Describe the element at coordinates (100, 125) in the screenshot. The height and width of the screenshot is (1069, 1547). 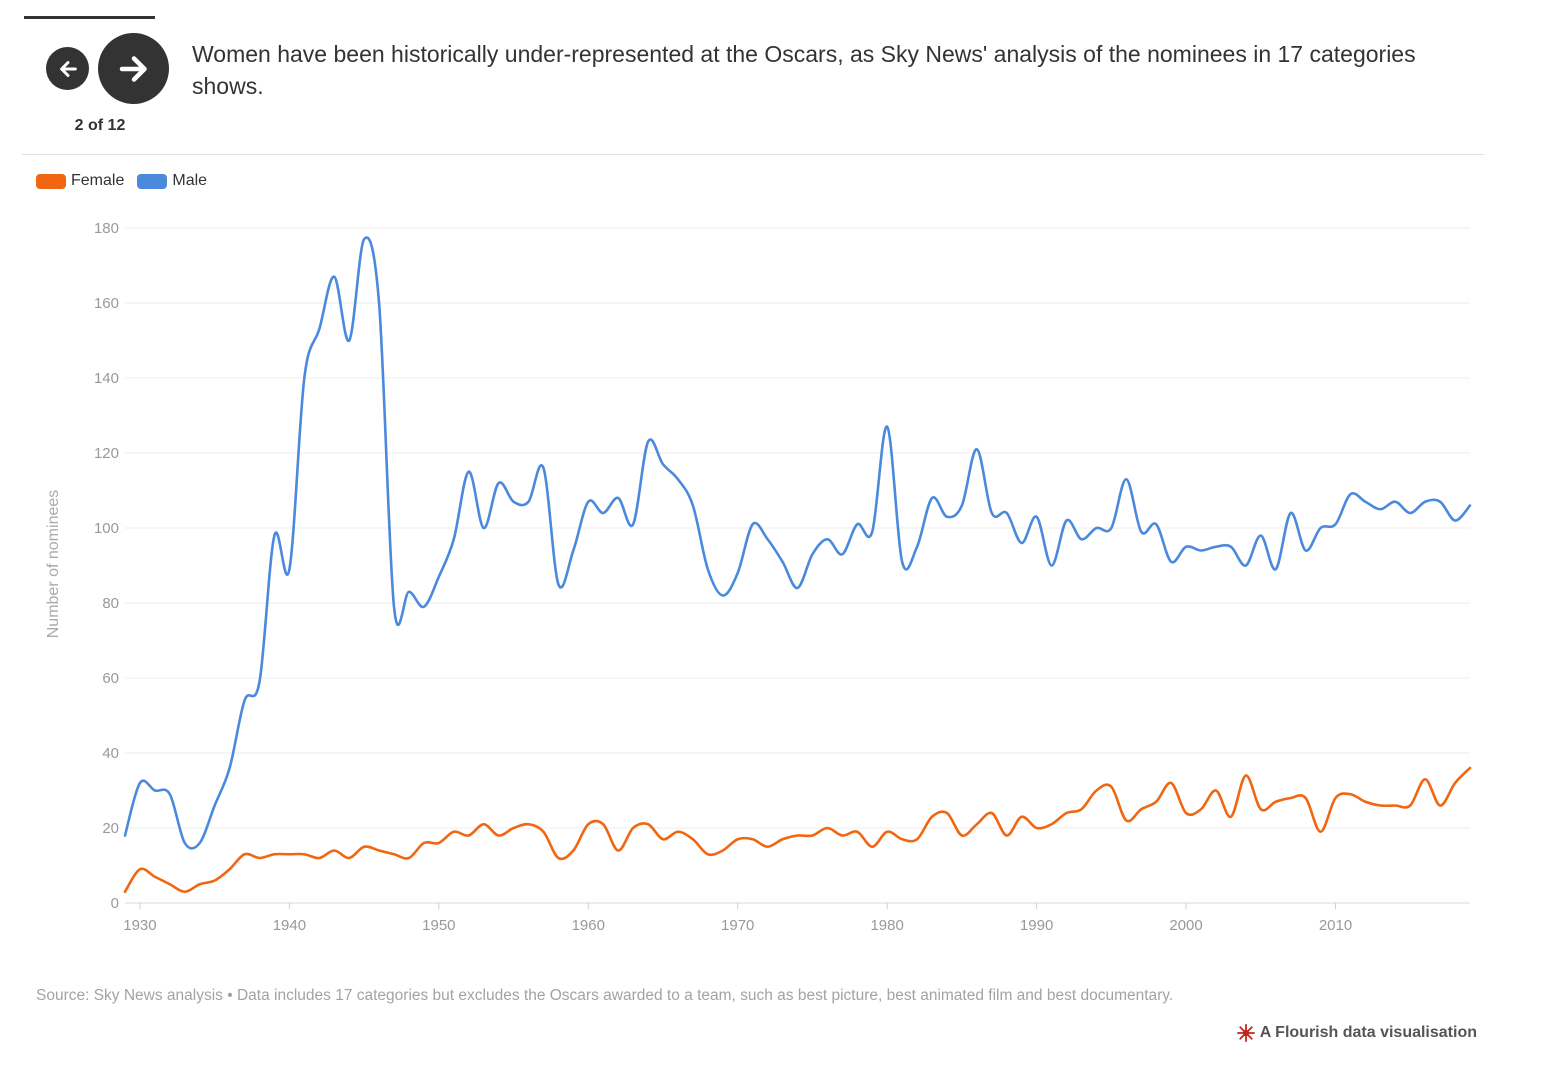
I see `slide-counter: 2 of 12` at that location.